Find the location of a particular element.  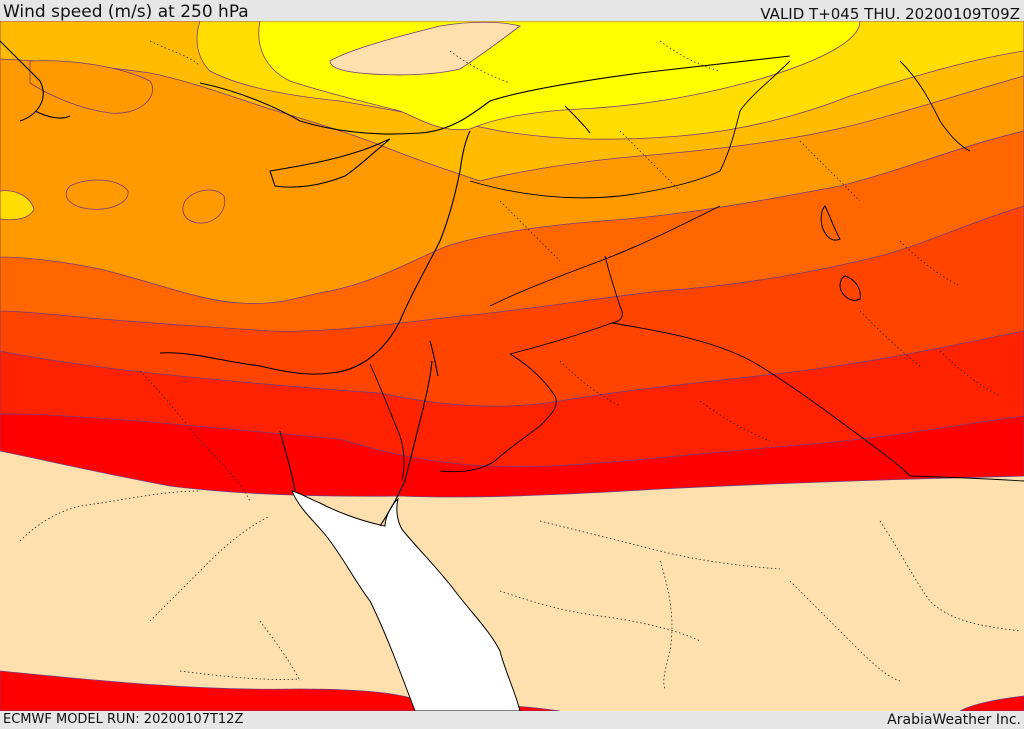

pocket-orange-northwest is located at coordinates (91, 87).